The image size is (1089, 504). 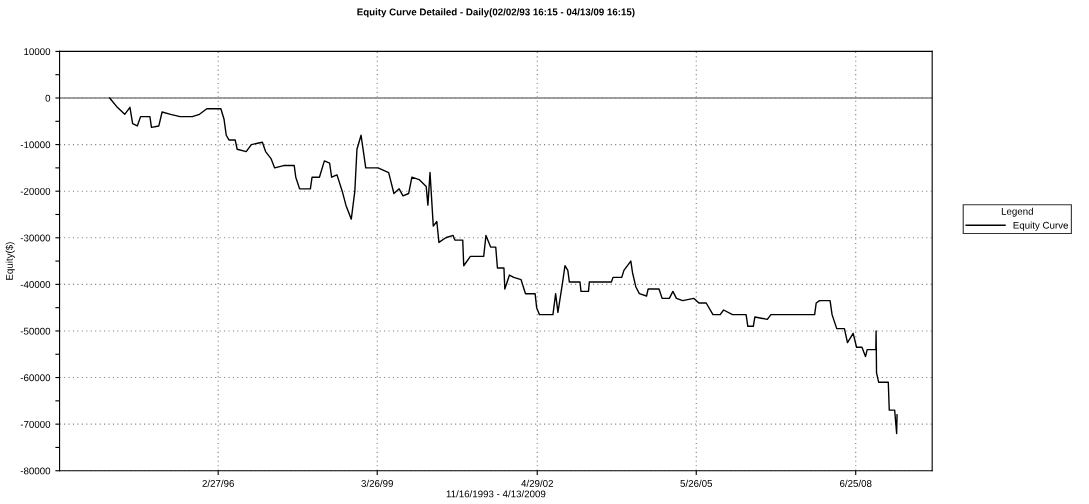 I want to click on y-tick-label: -10000, so click(x=35, y=145).